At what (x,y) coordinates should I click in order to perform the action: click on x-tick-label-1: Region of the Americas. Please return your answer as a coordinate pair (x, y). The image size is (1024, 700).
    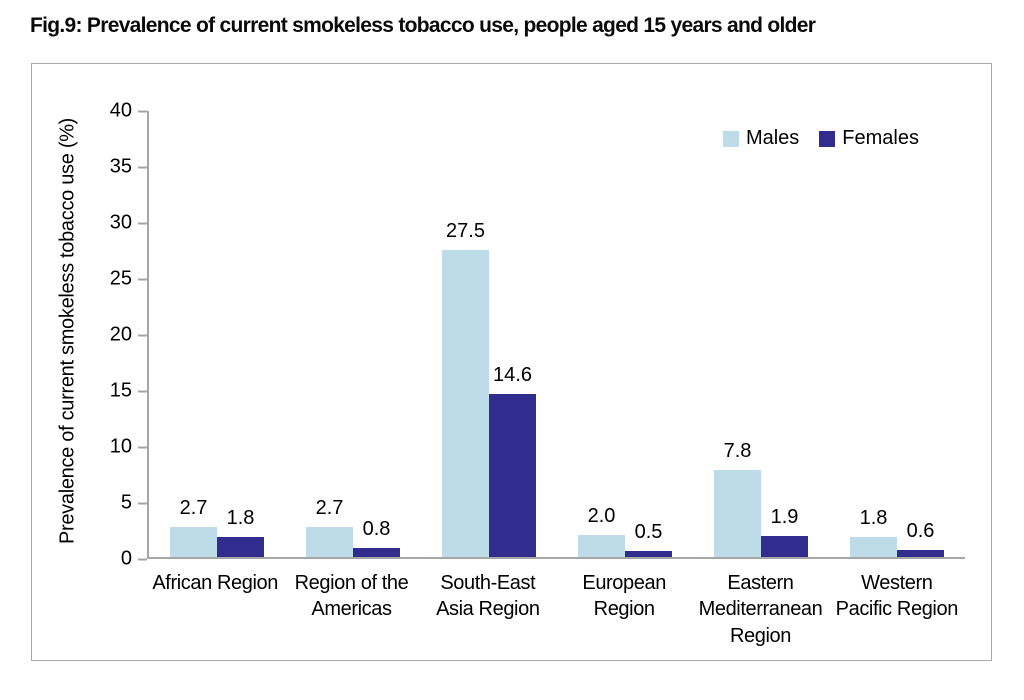
    Looking at the image, I should click on (351, 596).